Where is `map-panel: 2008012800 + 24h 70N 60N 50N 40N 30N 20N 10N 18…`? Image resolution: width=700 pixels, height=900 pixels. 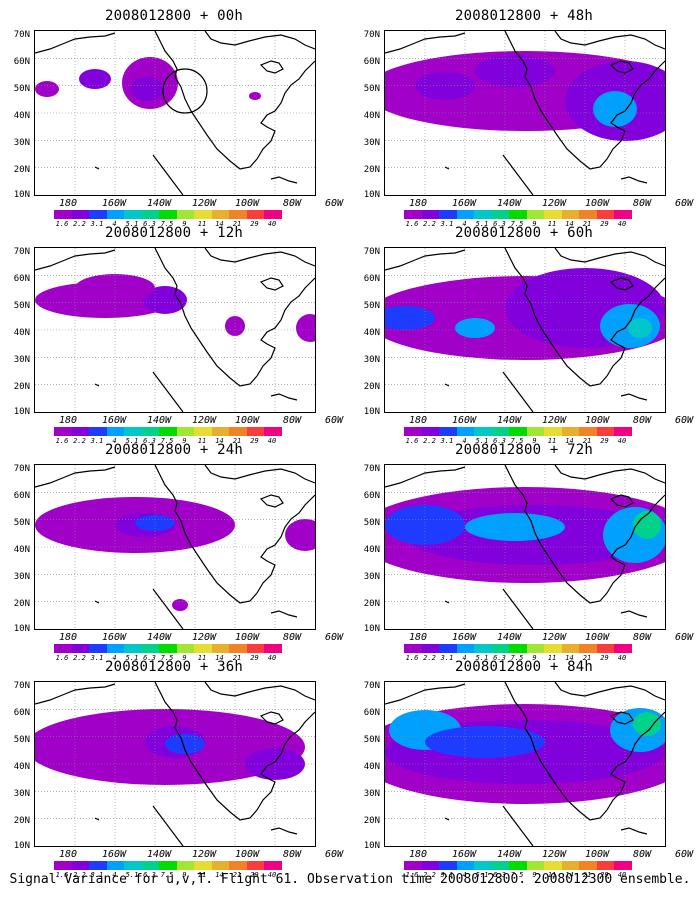
map-panel: 2008012800 + 24h 70N 60N 50N 40N 30N 20N 10N 18… is located at coordinates (171, 552).